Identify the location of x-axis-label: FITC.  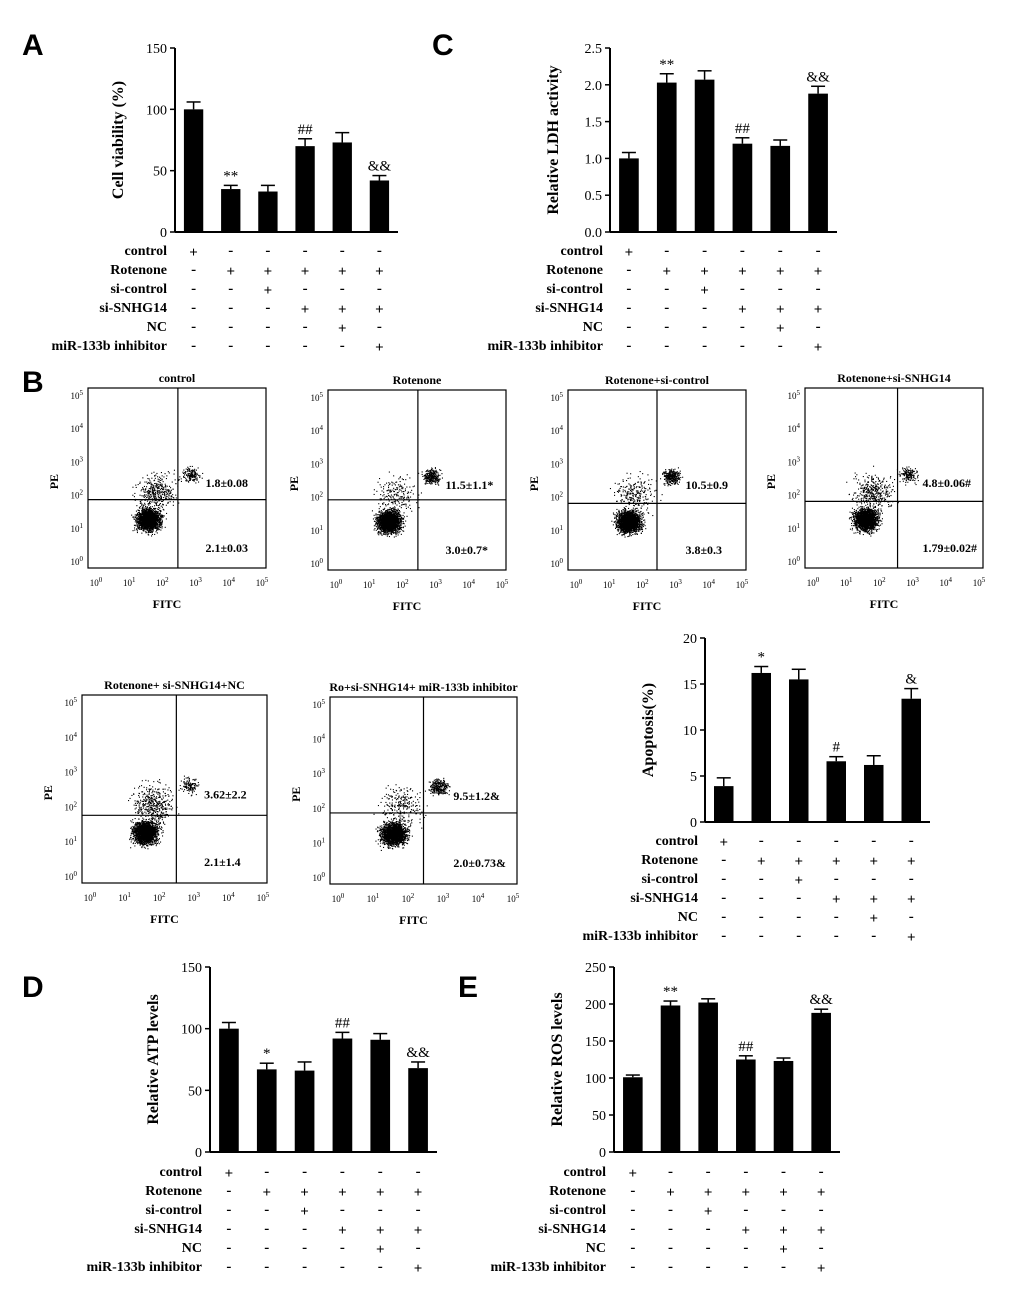
(167, 604).